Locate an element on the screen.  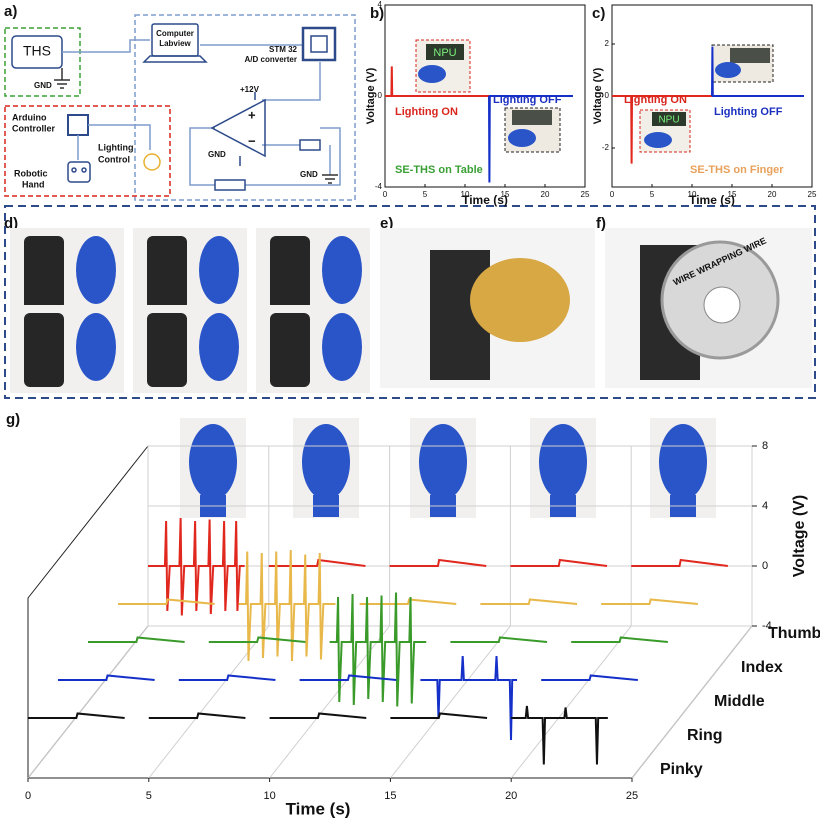
y-tick-label: 4 is located at coordinates (765, 506).